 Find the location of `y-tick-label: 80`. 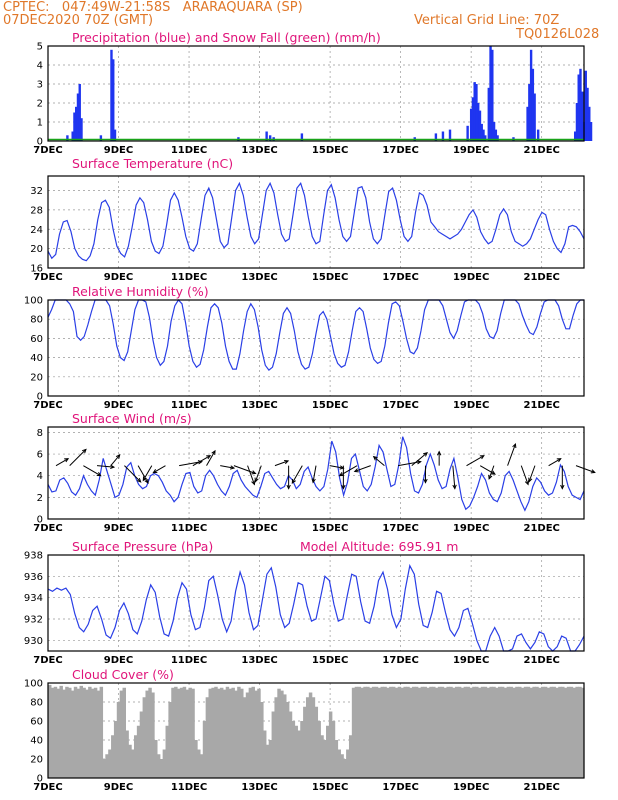

y-tick-label: 80 is located at coordinates (36, 703).